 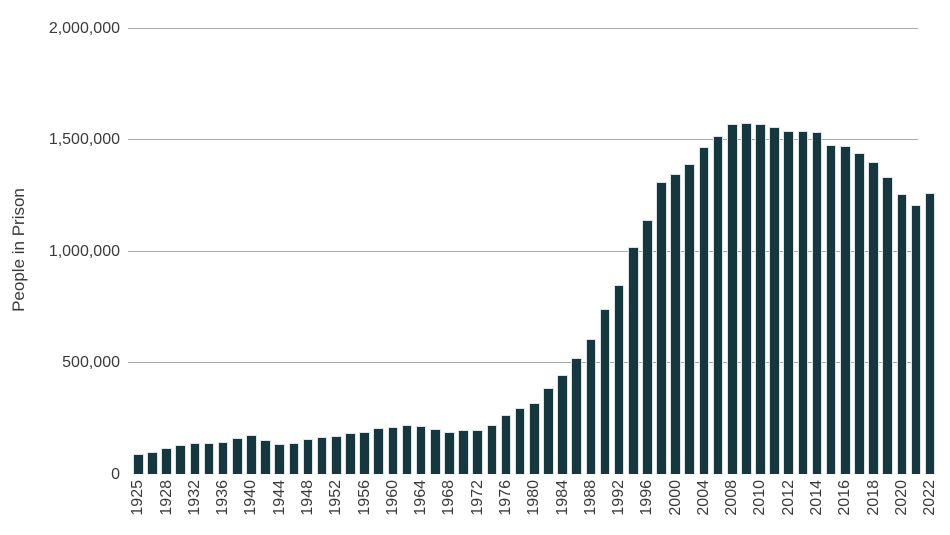 What do you see at coordinates (619, 498) in the screenshot?
I see `x-tick-label-1992: 1992` at bounding box center [619, 498].